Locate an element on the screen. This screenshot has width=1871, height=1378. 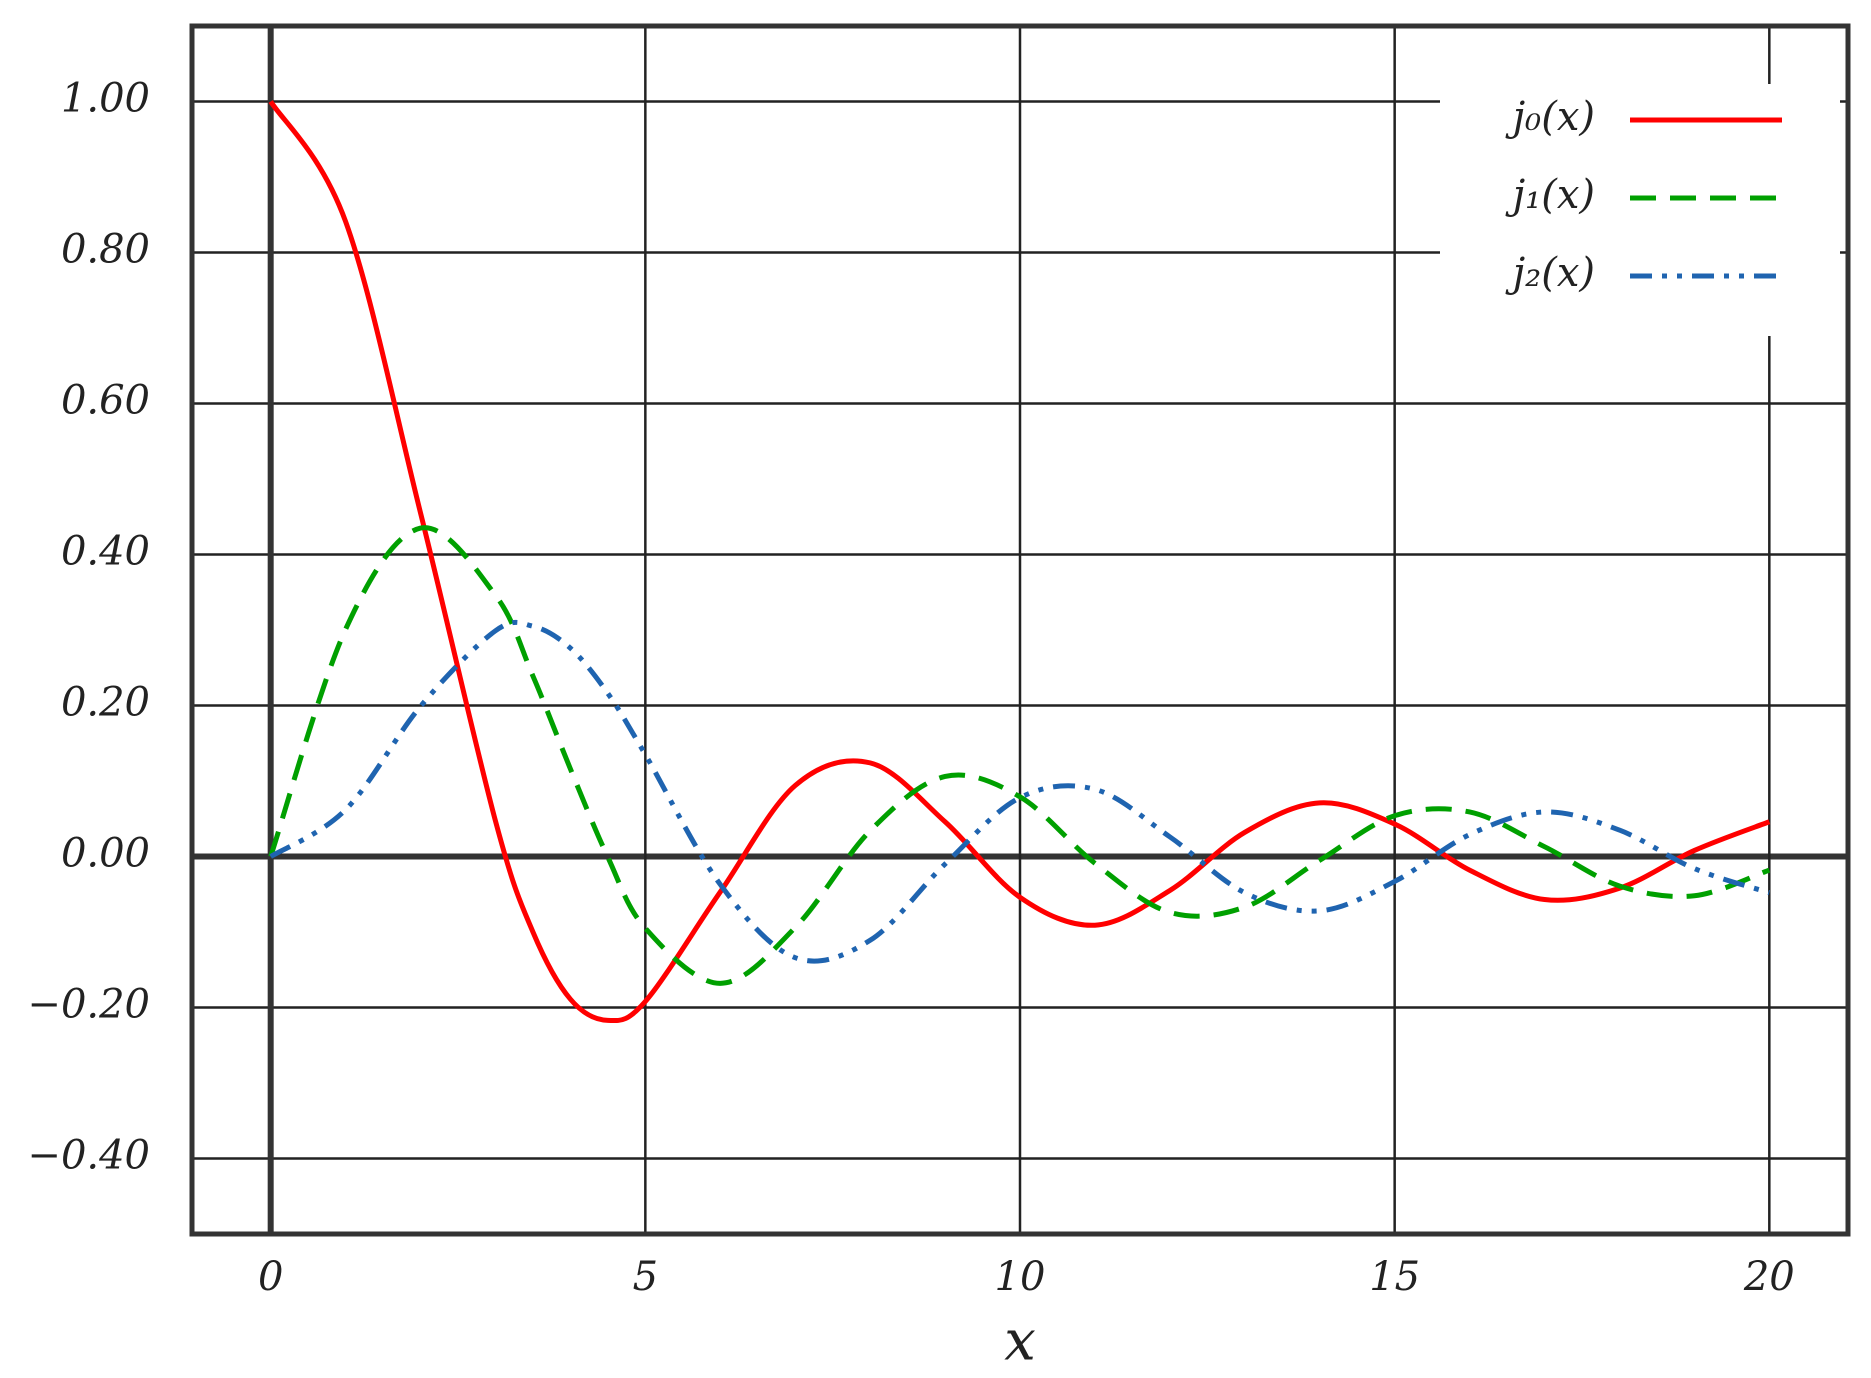
y-tick-label: 0.80 is located at coordinates (105, 250).